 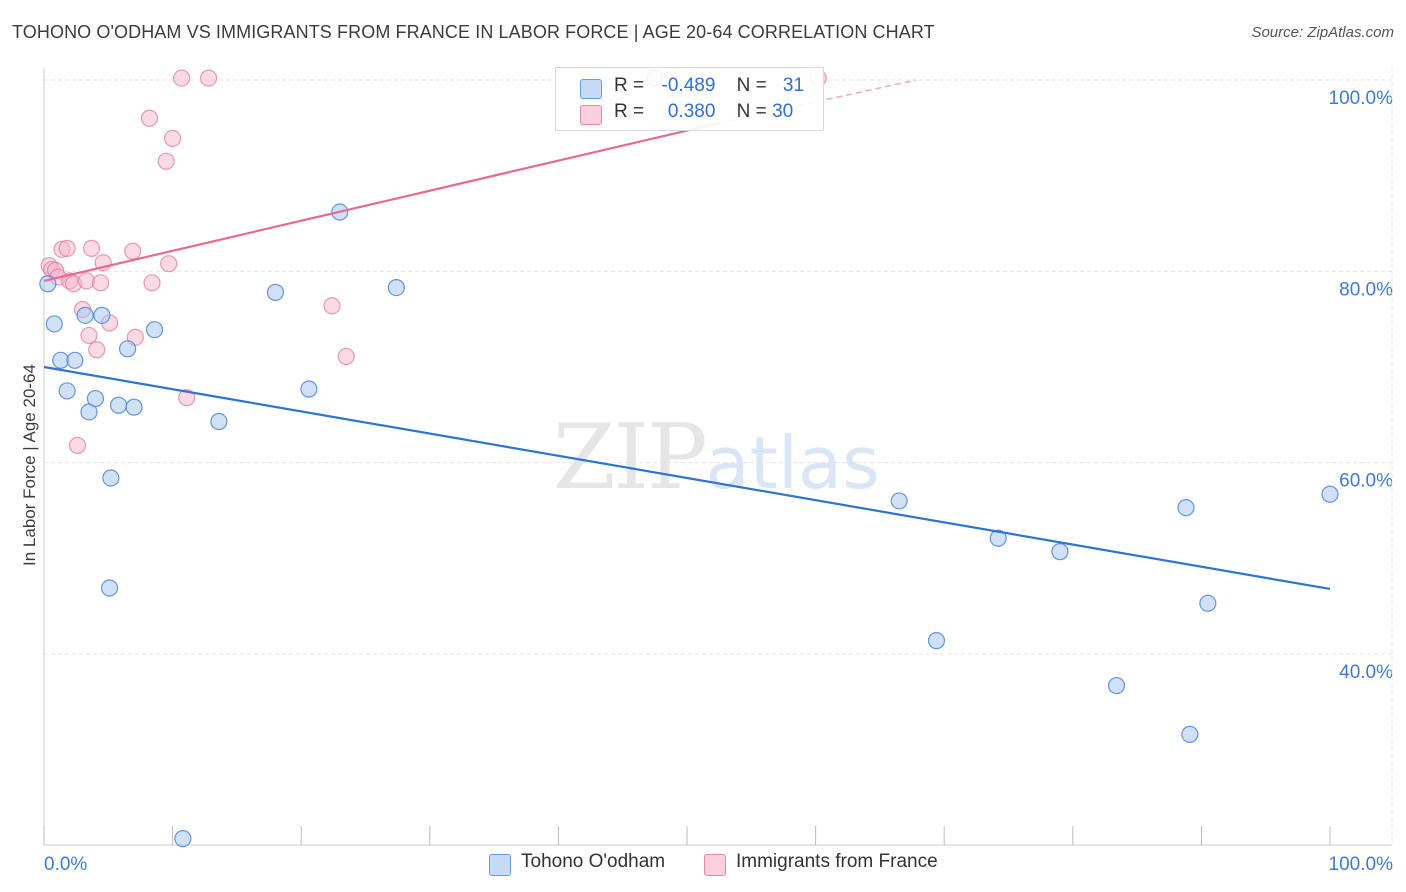 What do you see at coordinates (837, 861) in the screenshot?
I see `legend-label-france: Immigrants from France` at bounding box center [837, 861].